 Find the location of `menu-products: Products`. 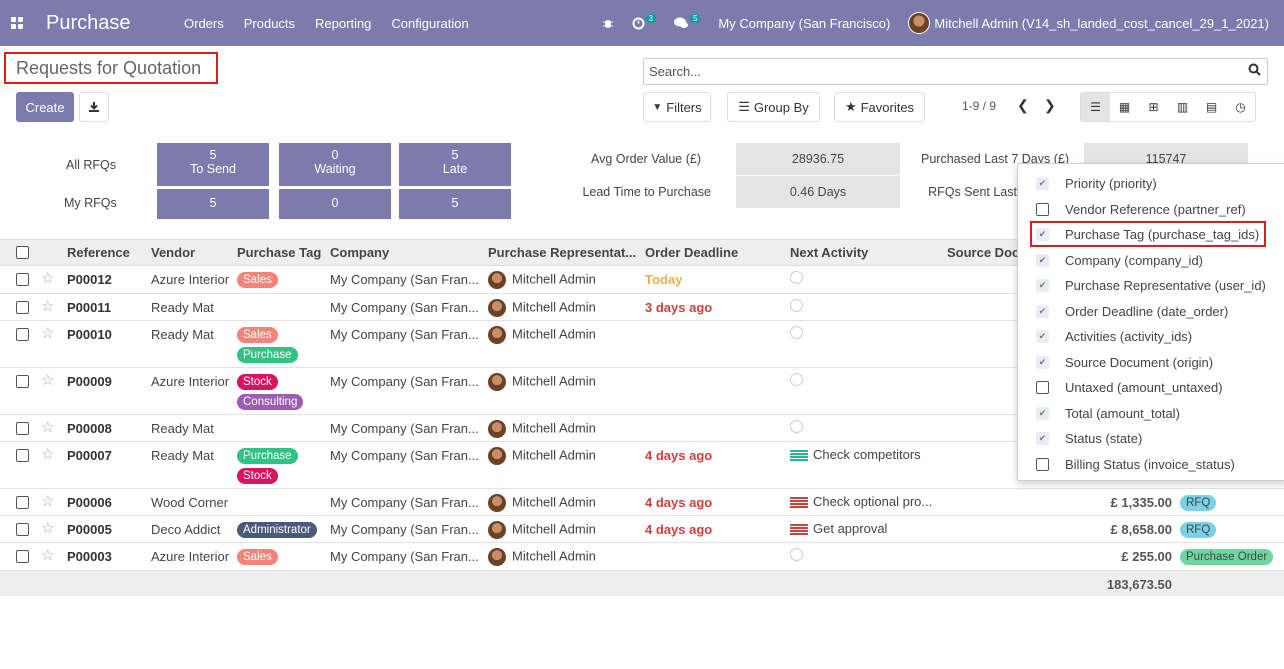

menu-products: Products is located at coordinates (269, 23).